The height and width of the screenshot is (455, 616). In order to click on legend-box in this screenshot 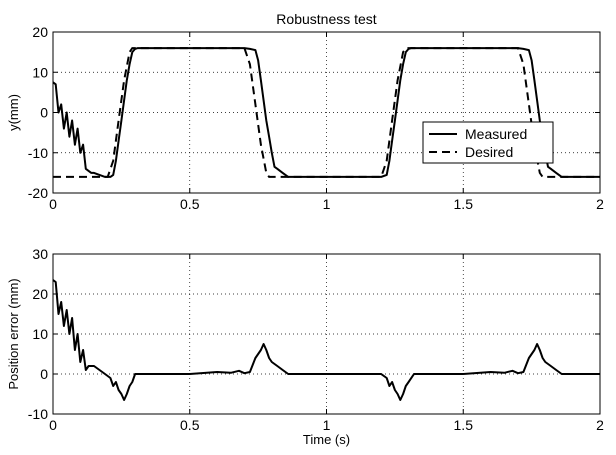, I will do `click(488, 142)`.